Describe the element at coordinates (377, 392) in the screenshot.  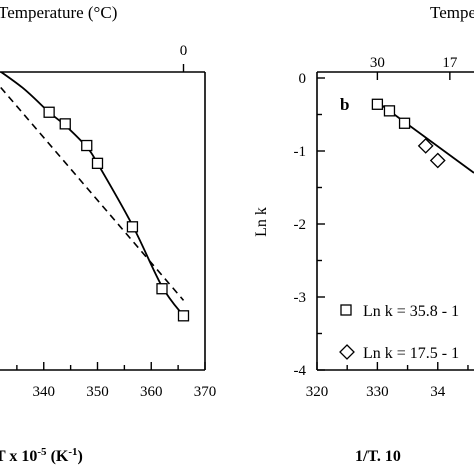
I see `panel-b-x-tick-label-1: 330` at that location.